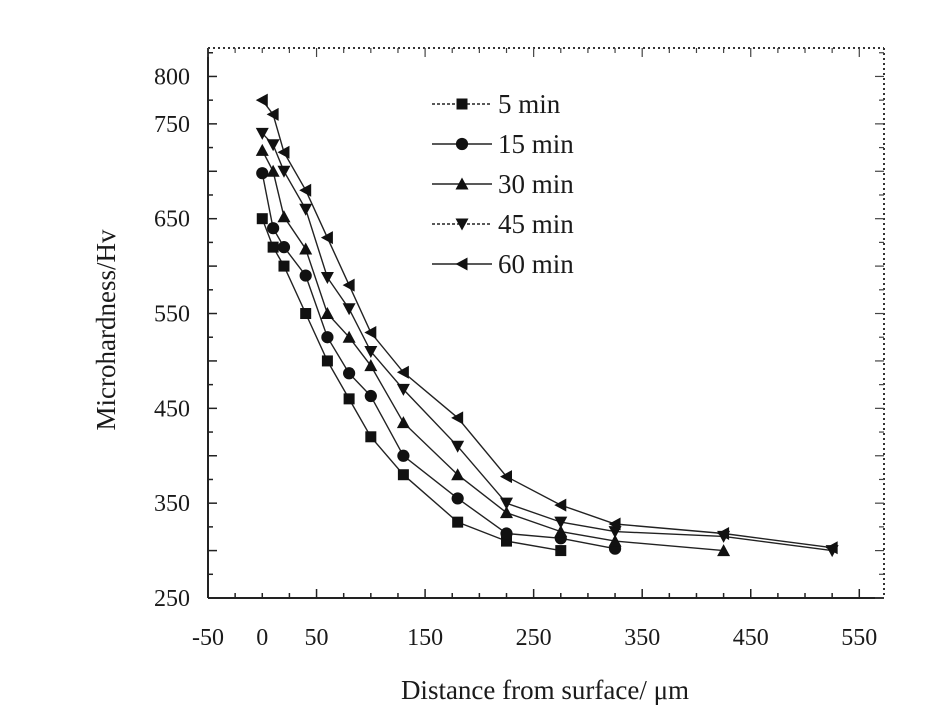 The height and width of the screenshot is (726, 950). What do you see at coordinates (534, 638) in the screenshot?
I see `x-tick-label: 250` at bounding box center [534, 638].